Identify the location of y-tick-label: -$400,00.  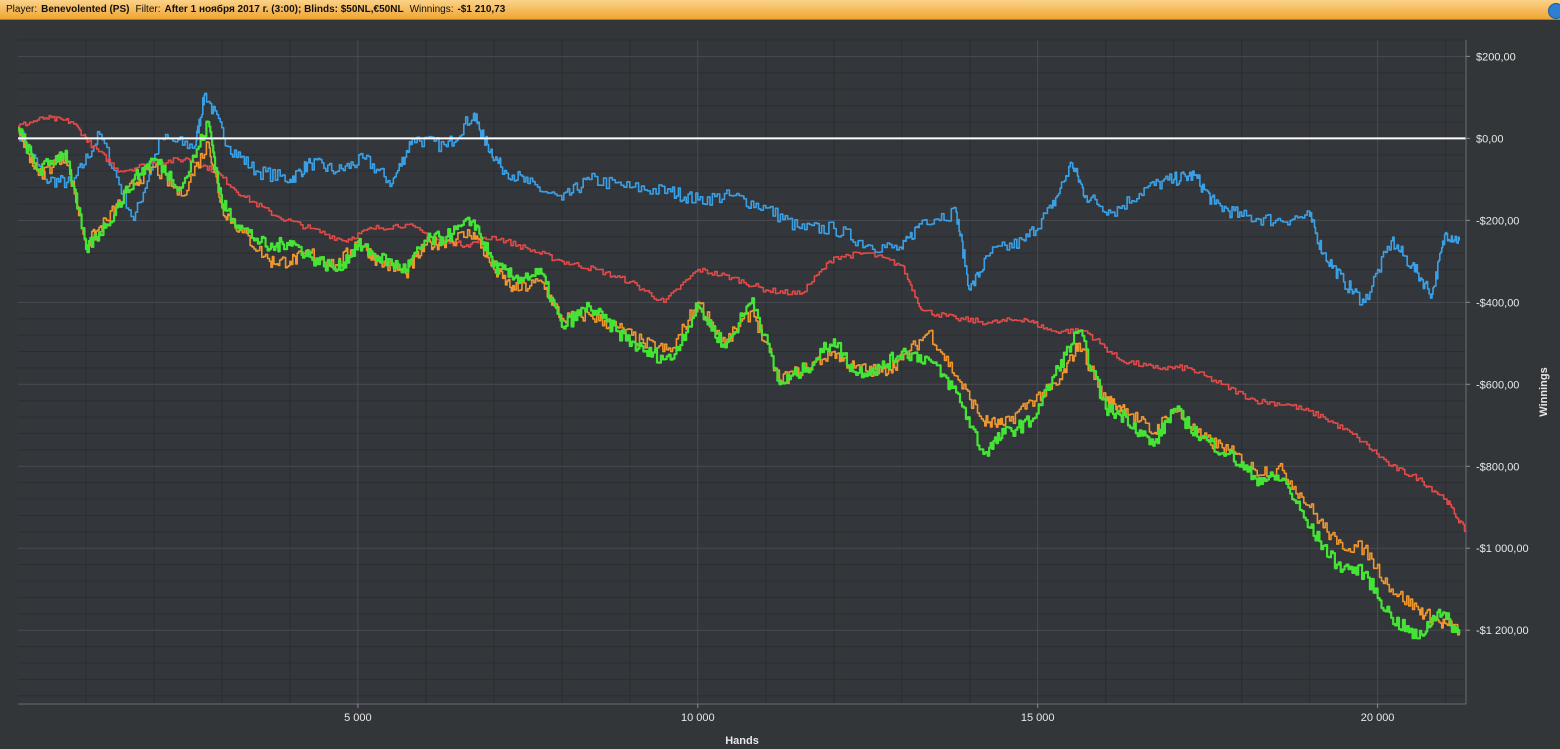
(1497, 303).